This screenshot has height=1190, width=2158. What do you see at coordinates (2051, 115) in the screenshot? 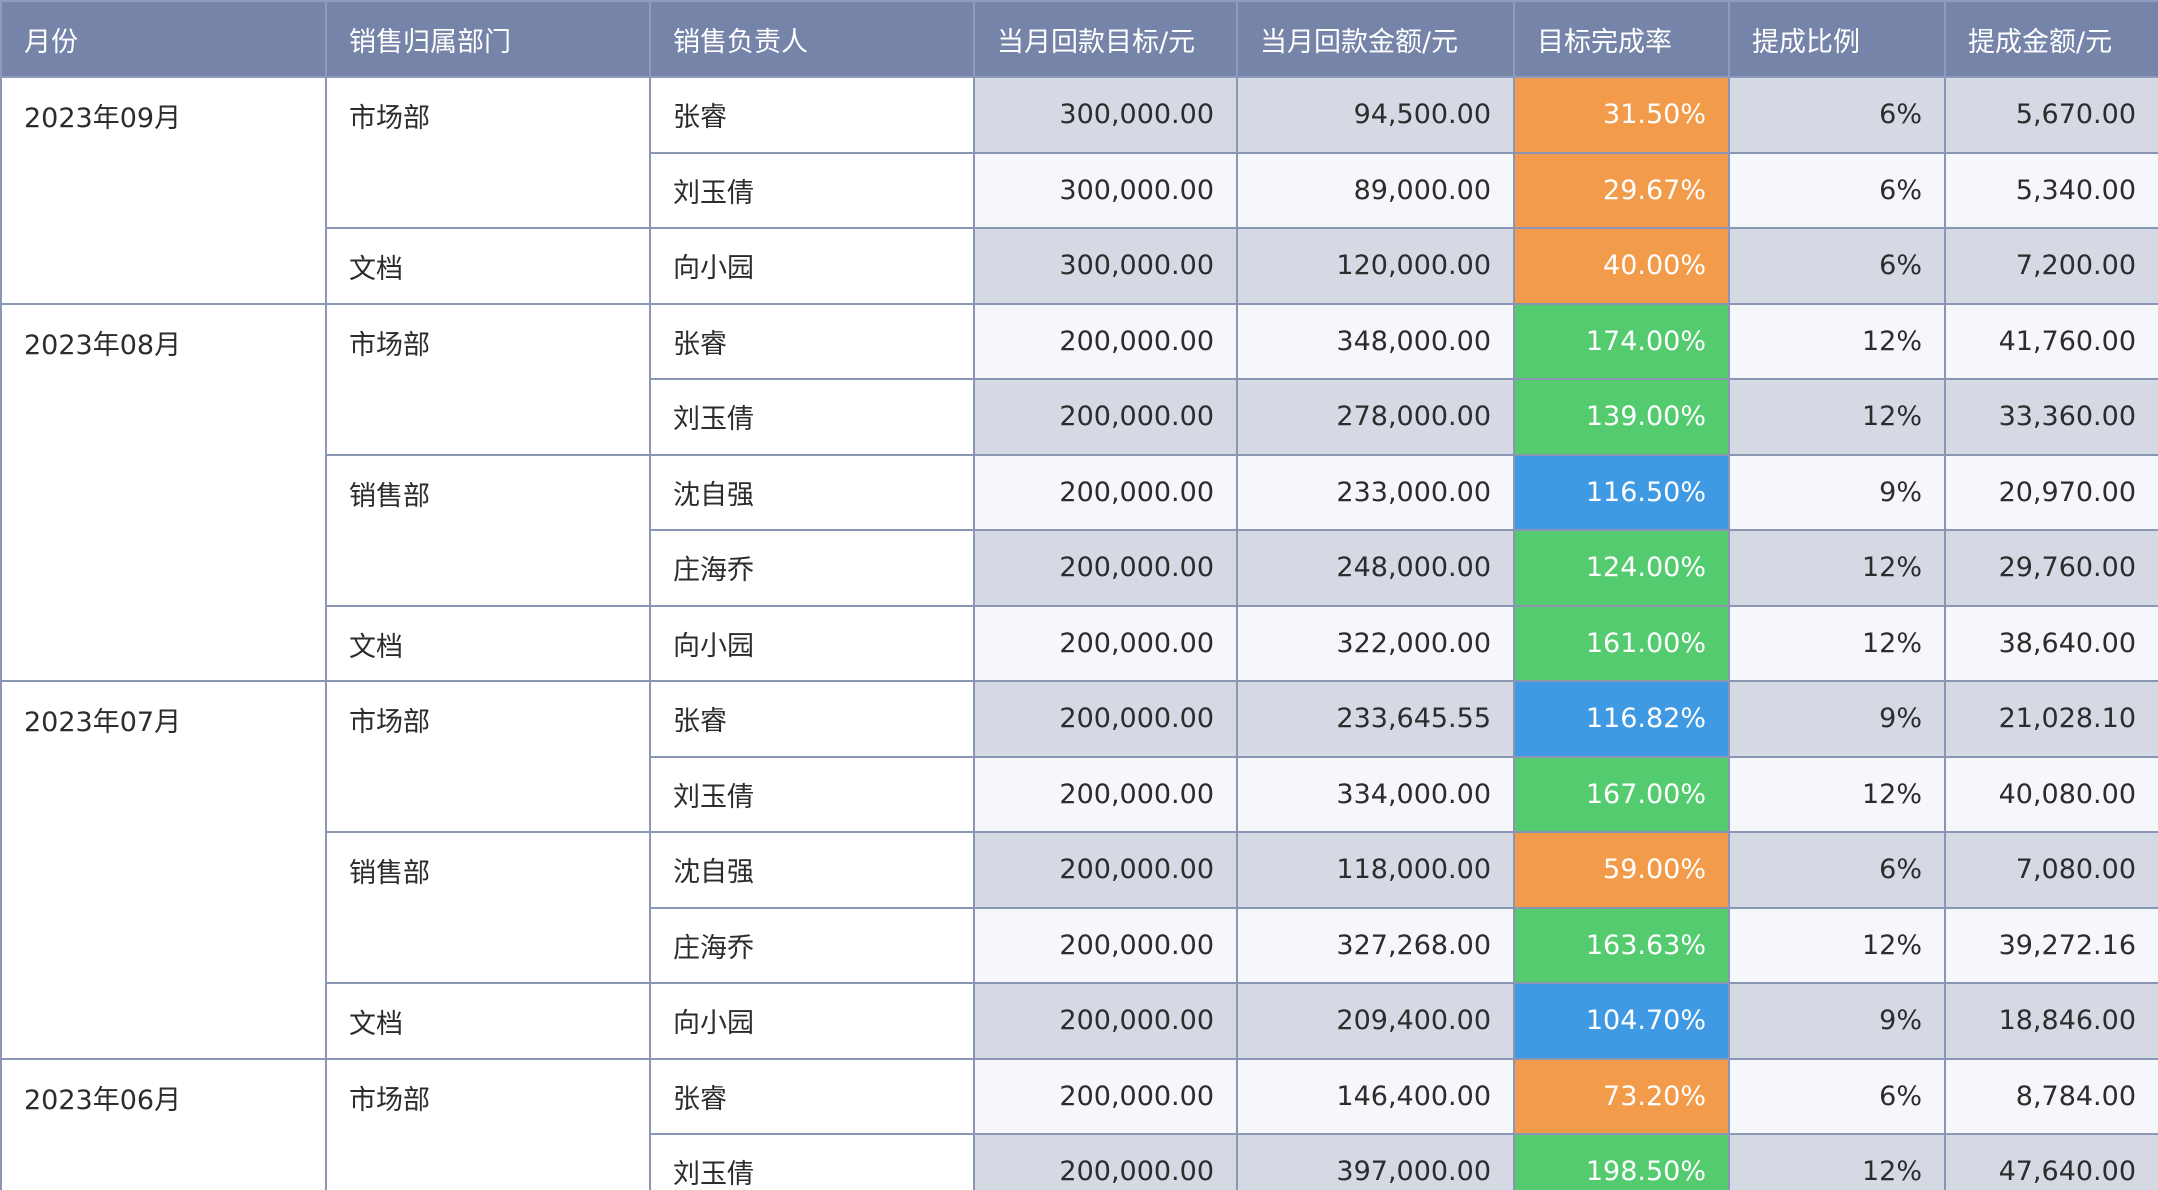
I see `commission-cell: 5,670.00` at bounding box center [2051, 115].